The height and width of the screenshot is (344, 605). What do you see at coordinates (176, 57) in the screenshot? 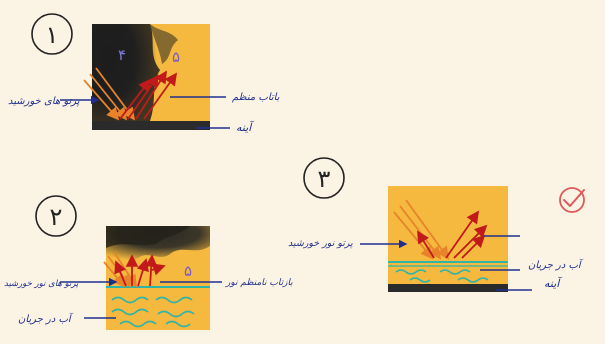
I see `diagram-1-mark-5: ۵` at bounding box center [176, 57].